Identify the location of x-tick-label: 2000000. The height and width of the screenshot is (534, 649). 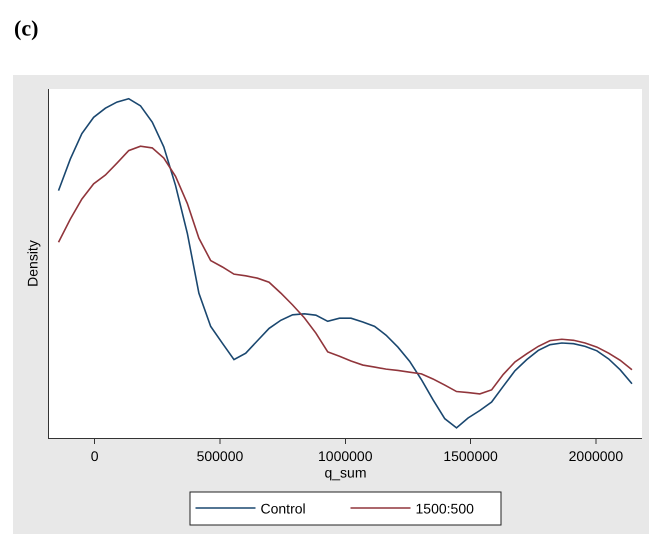
(596, 456).